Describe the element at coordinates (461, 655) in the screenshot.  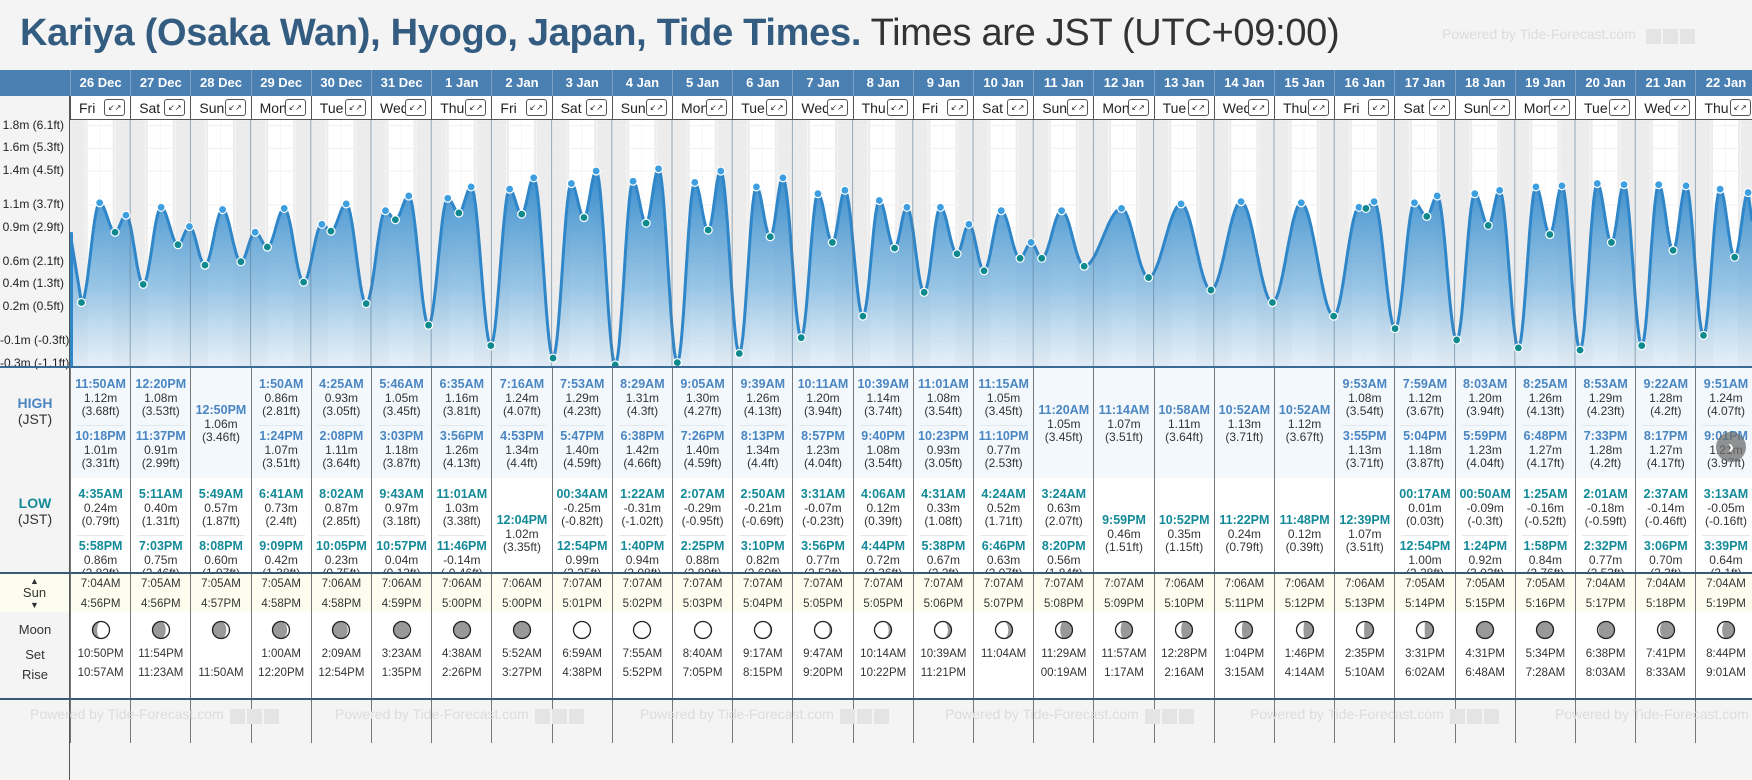
I see `moon-cell: 4:38AM 2:26PM` at that location.